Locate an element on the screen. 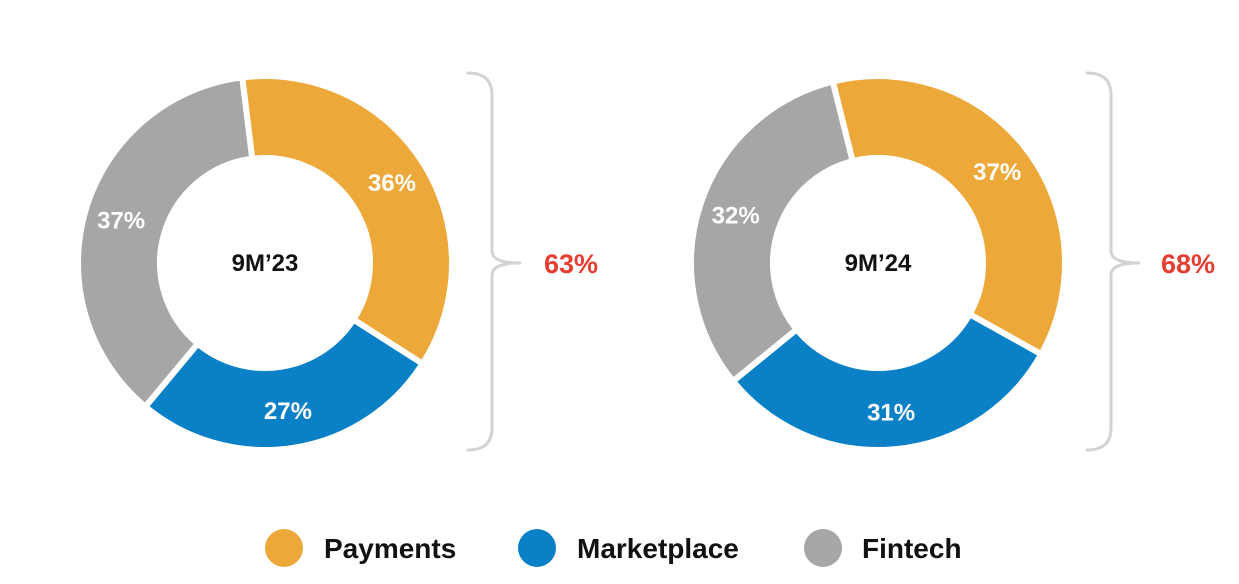 The height and width of the screenshot is (584, 1239). chart-center-label: 9M’24 is located at coordinates (878, 263).